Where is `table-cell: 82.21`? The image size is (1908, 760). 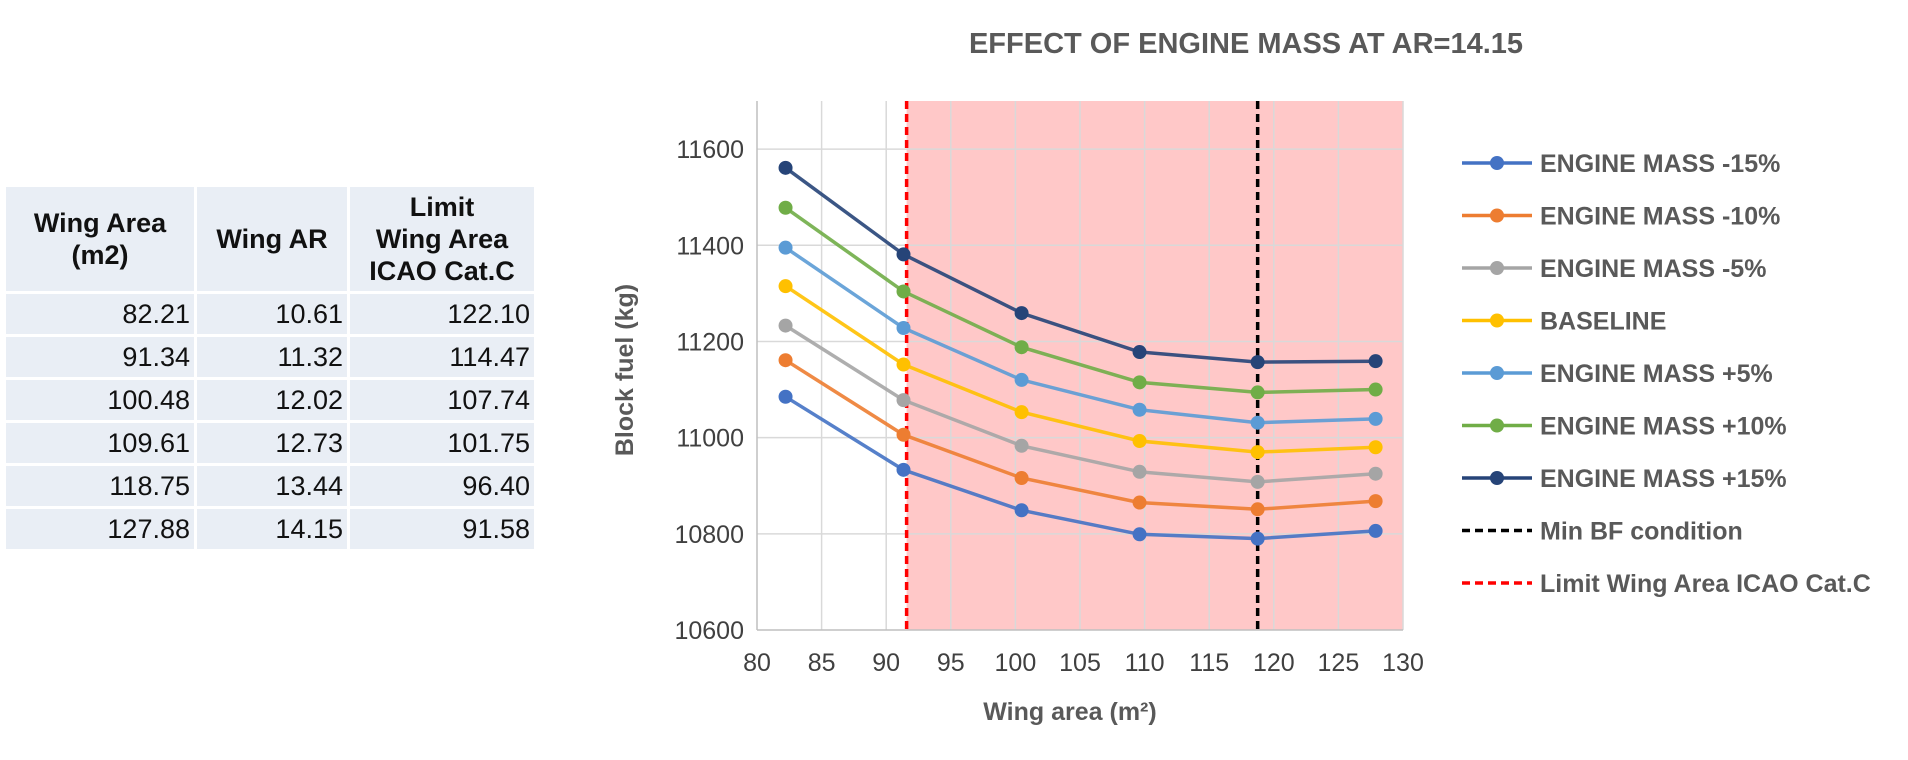 table-cell: 82.21 is located at coordinates (100, 314).